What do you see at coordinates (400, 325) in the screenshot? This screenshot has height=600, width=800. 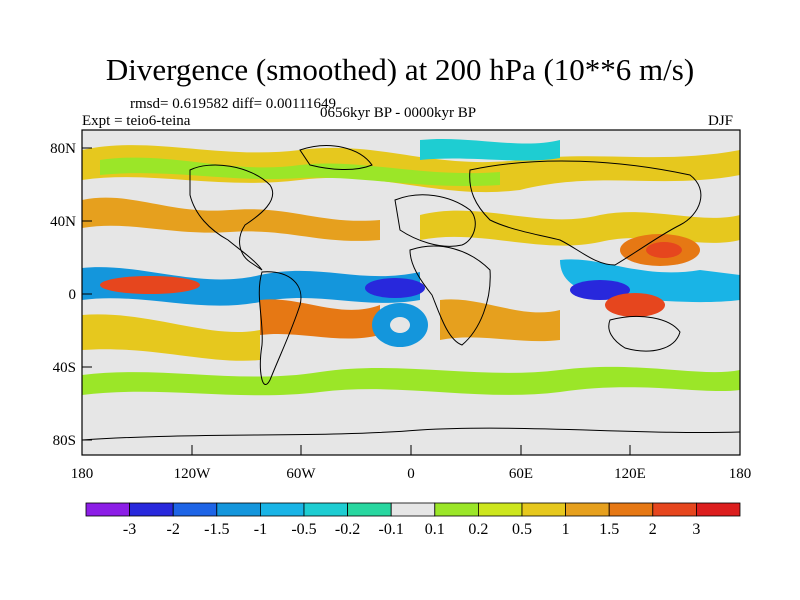 I see `field-blob-south-atlantic-core` at bounding box center [400, 325].